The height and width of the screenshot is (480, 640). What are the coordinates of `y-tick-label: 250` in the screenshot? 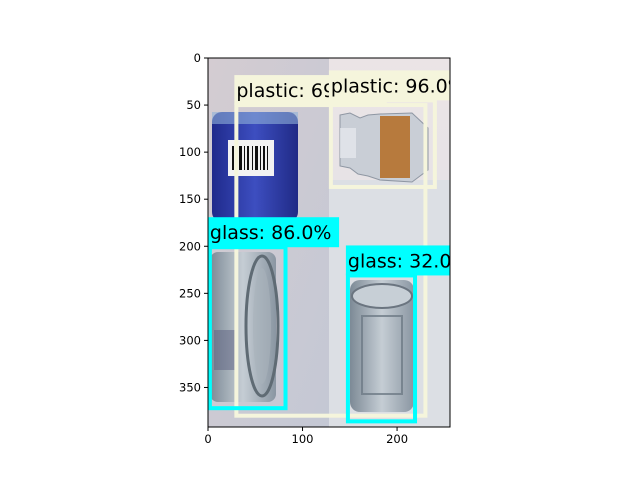 It's located at (190, 293).